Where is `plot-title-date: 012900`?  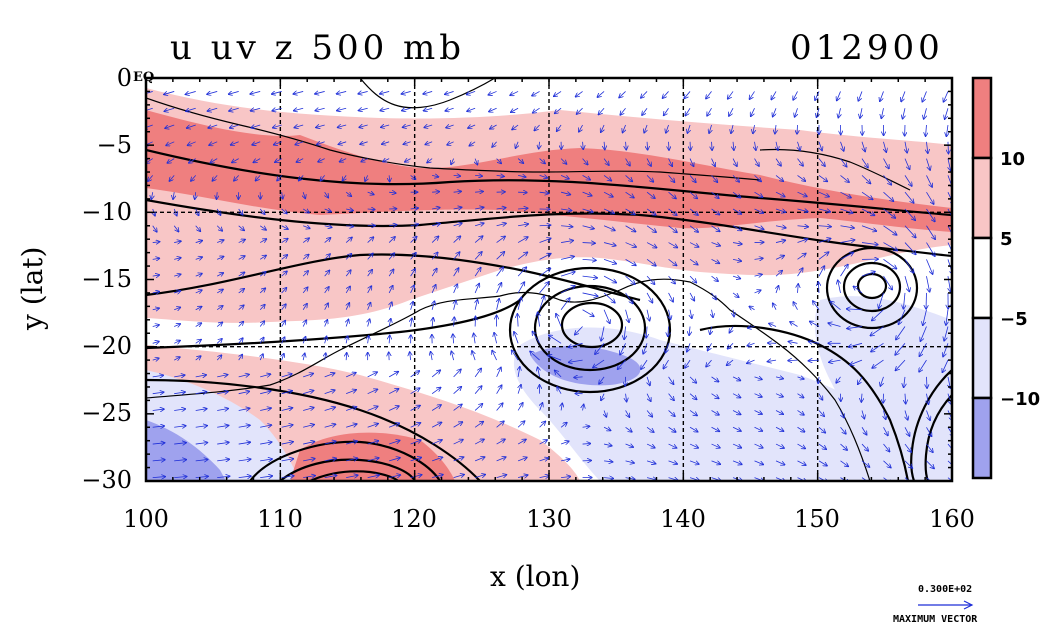 plot-title-date: 012900 is located at coordinates (867, 48).